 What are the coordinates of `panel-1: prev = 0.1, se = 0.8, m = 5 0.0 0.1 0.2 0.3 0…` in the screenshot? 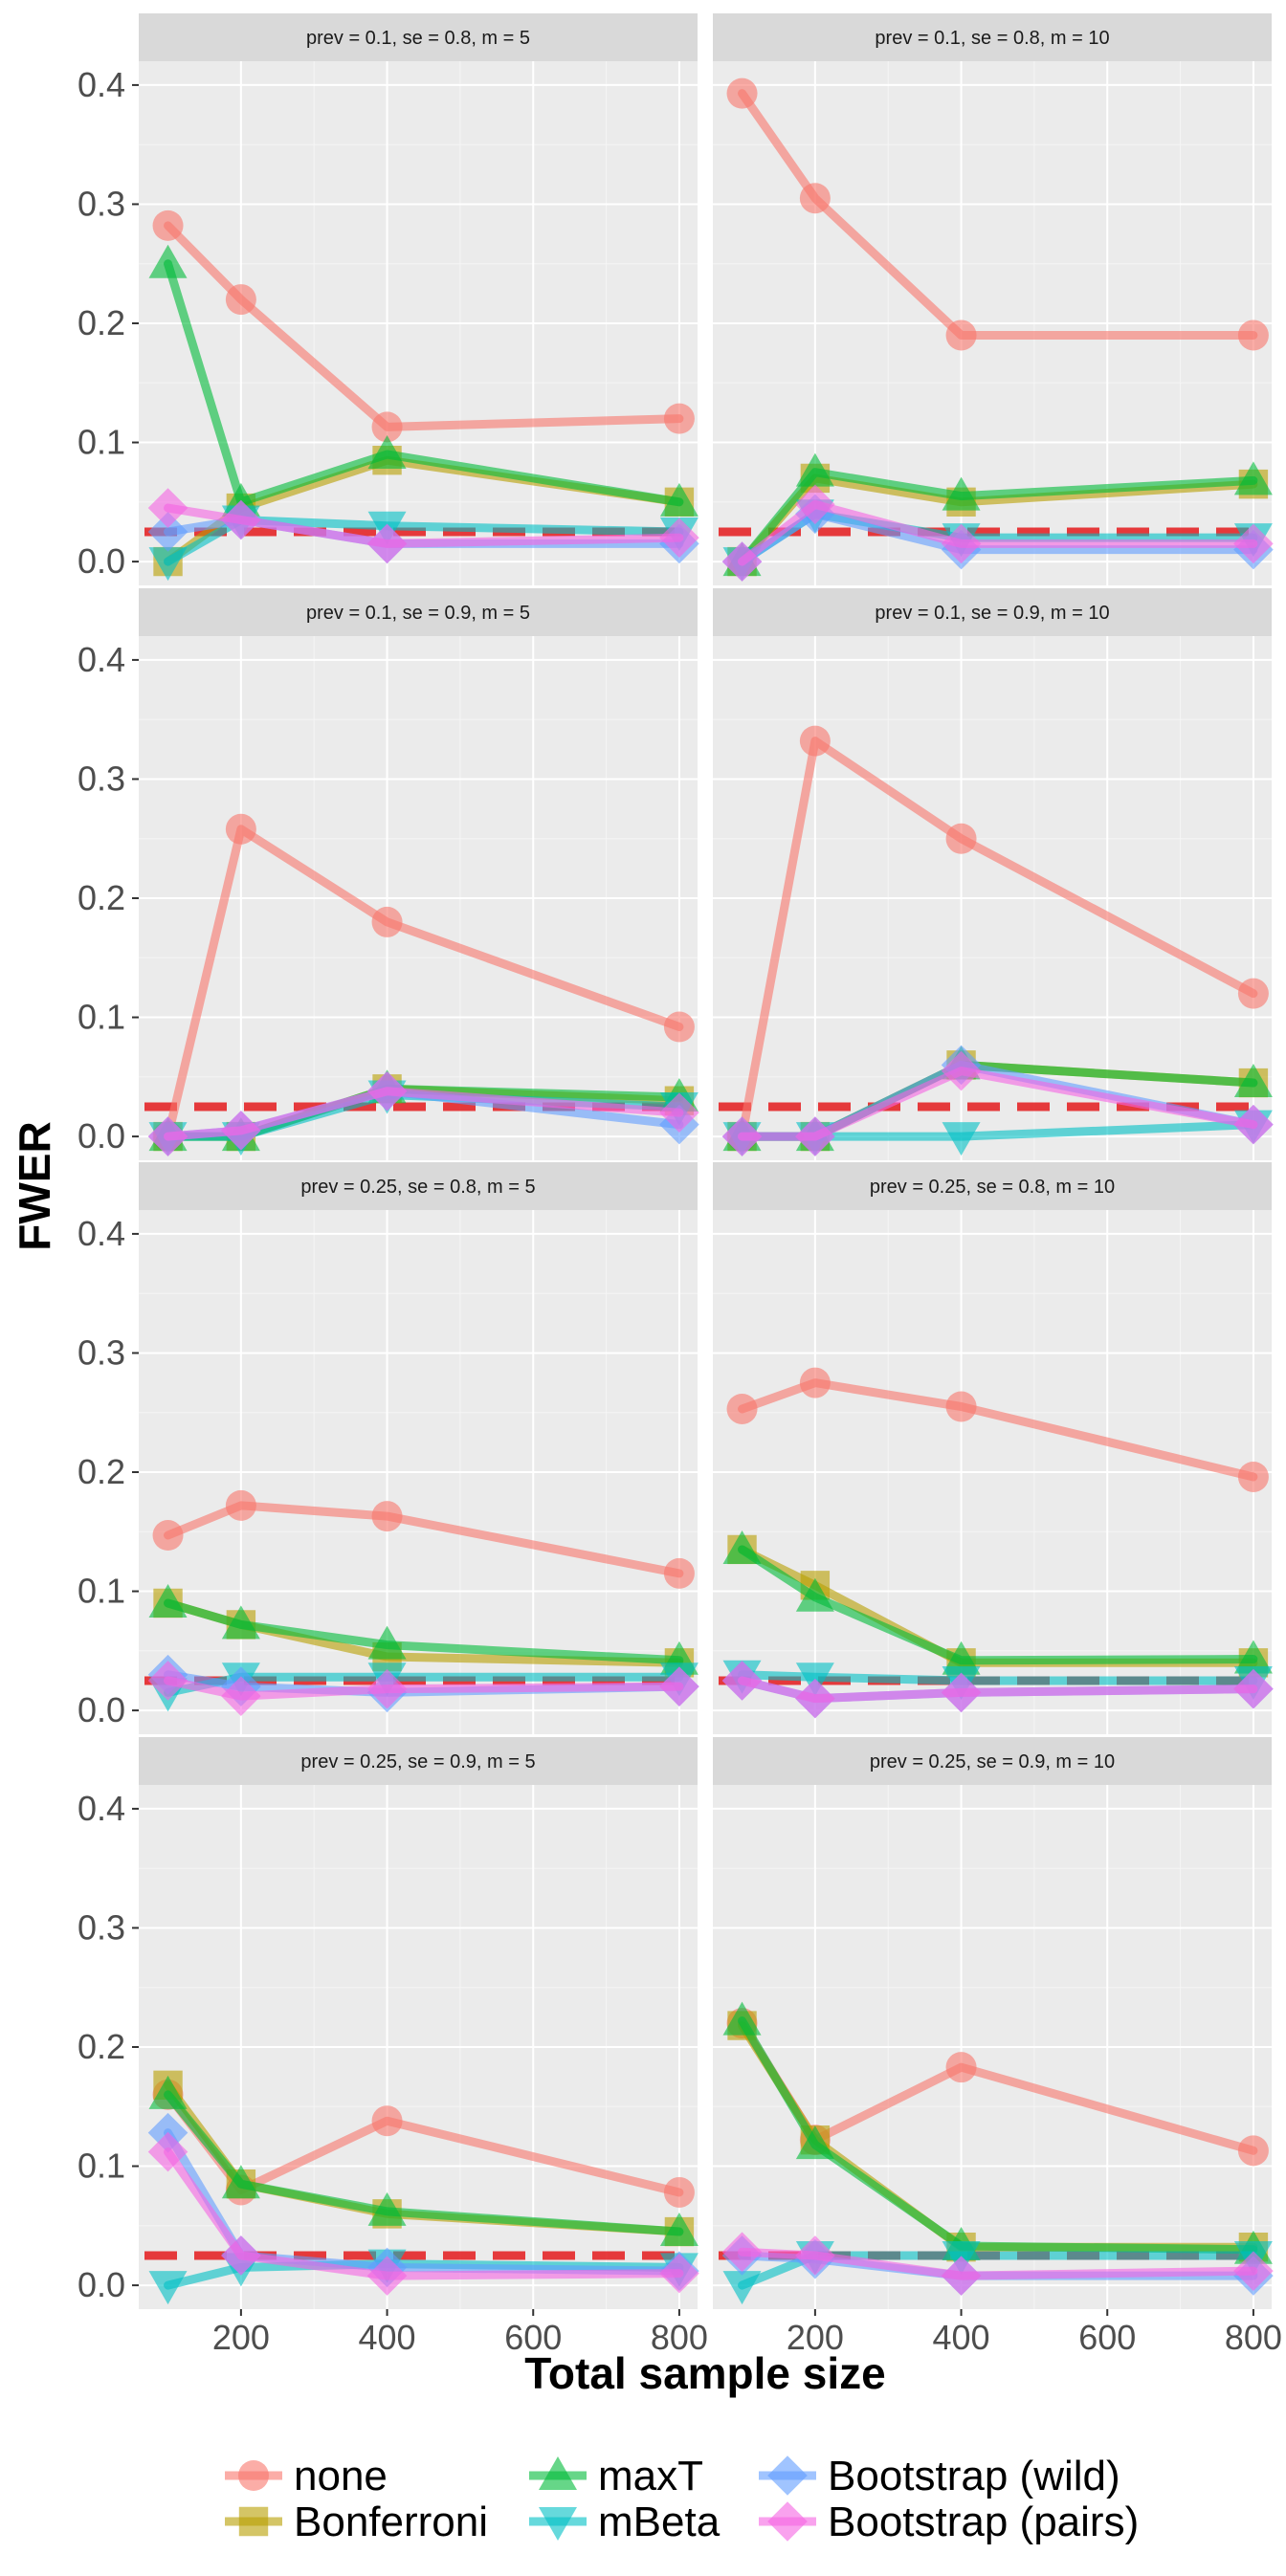 It's located at (388, 299).